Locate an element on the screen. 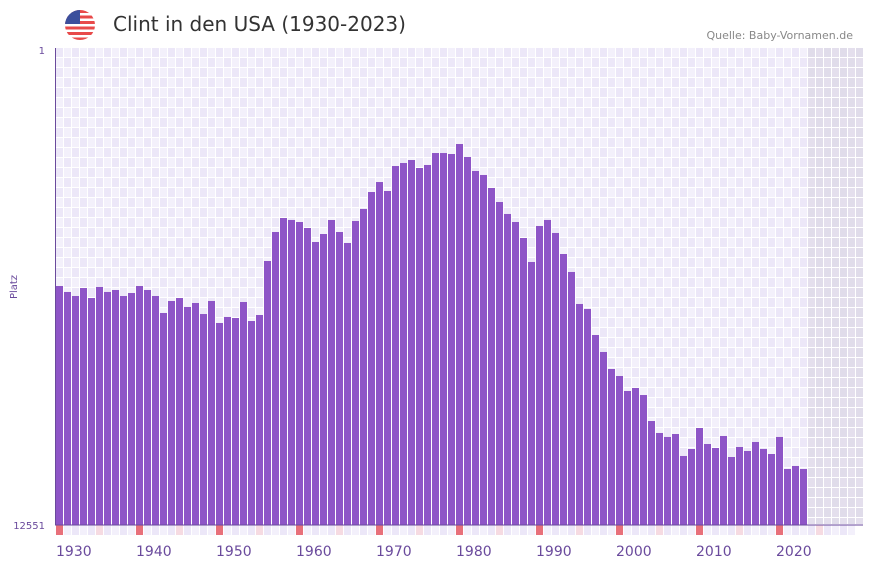  bar-1951 is located at coordinates (227, 420).